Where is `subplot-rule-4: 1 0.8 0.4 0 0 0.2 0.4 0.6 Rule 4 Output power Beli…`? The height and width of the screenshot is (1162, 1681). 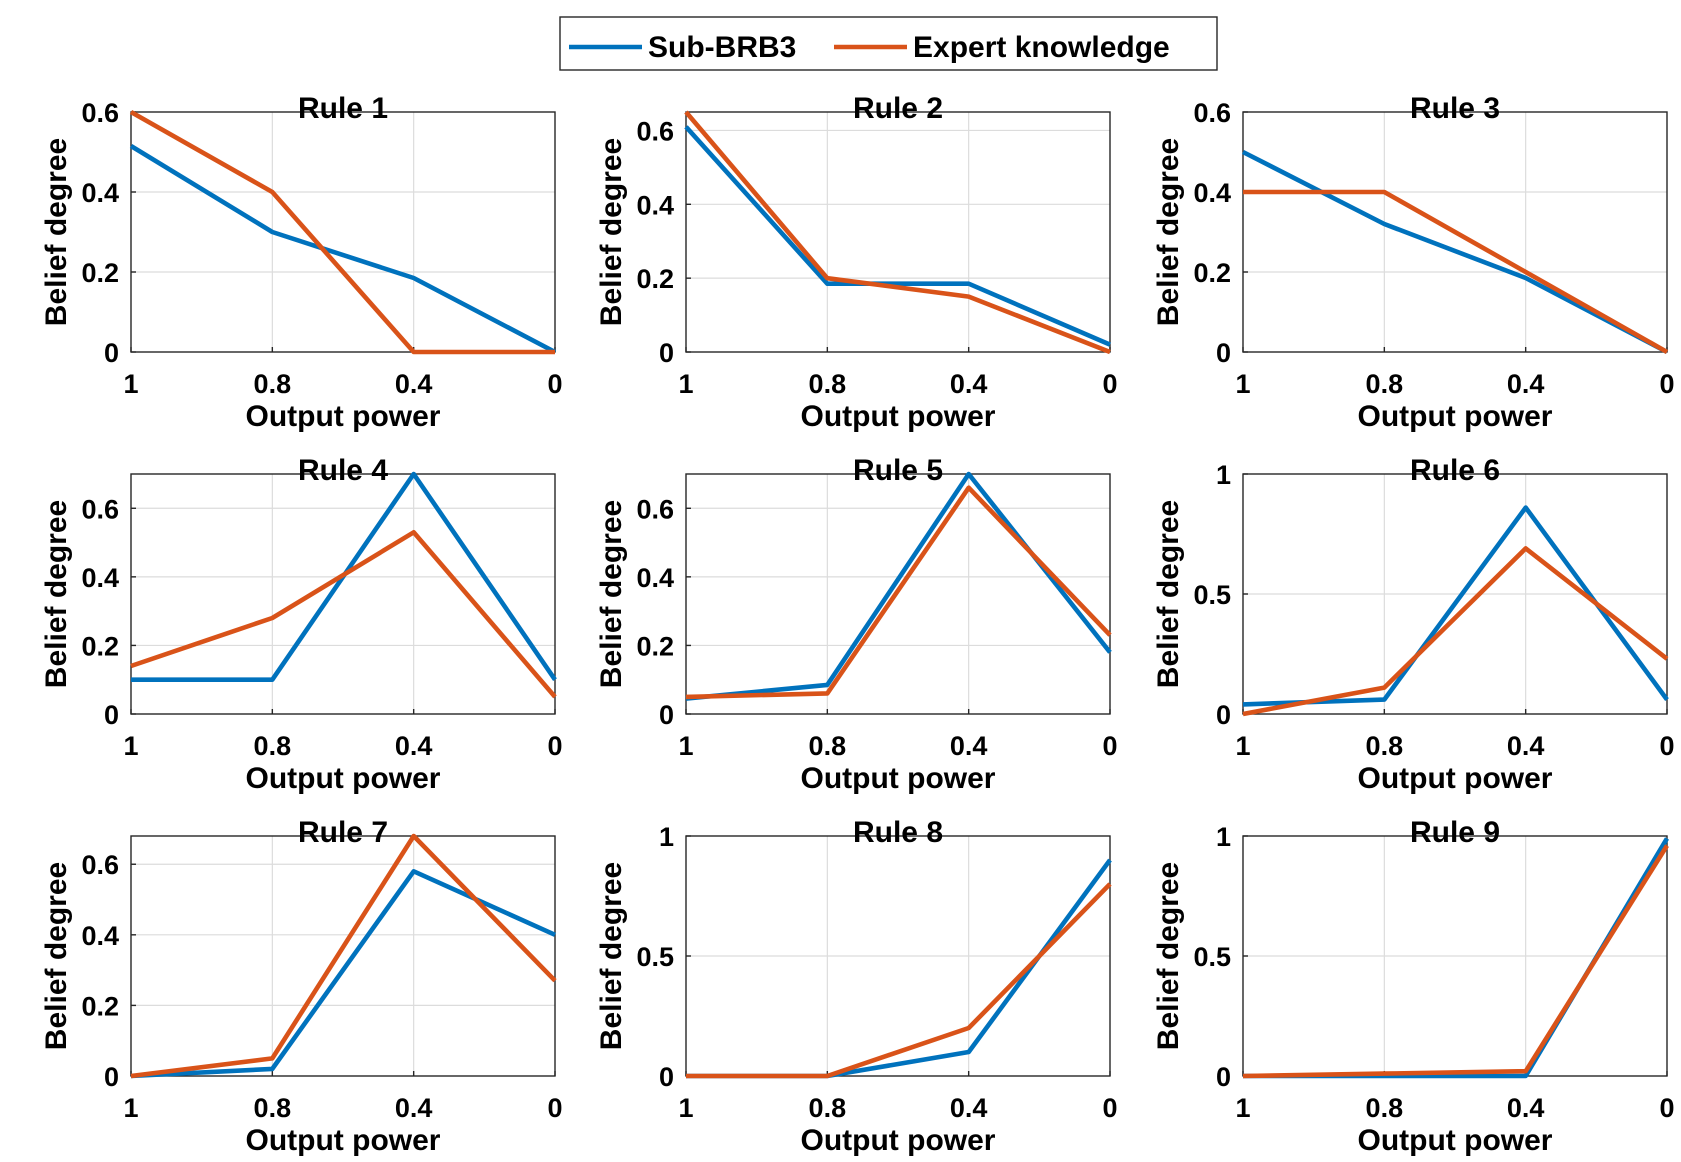
subplot-rule-4: 1 0.8 0.4 0 0 0.2 0.4 0.6 Rule 4 Output power Beli… is located at coordinates (301, 624).